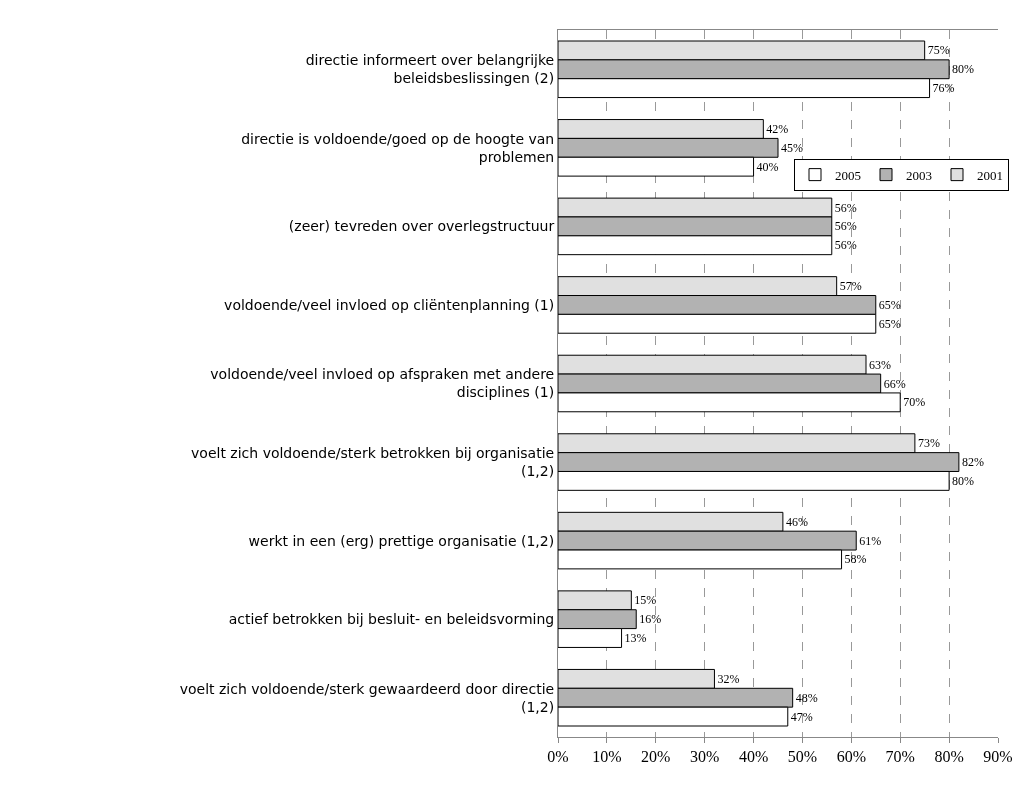 The width and height of the screenshot is (1021, 797). What do you see at coordinates (705, 757) in the screenshot?
I see `x-tick-label: 30%` at bounding box center [705, 757].